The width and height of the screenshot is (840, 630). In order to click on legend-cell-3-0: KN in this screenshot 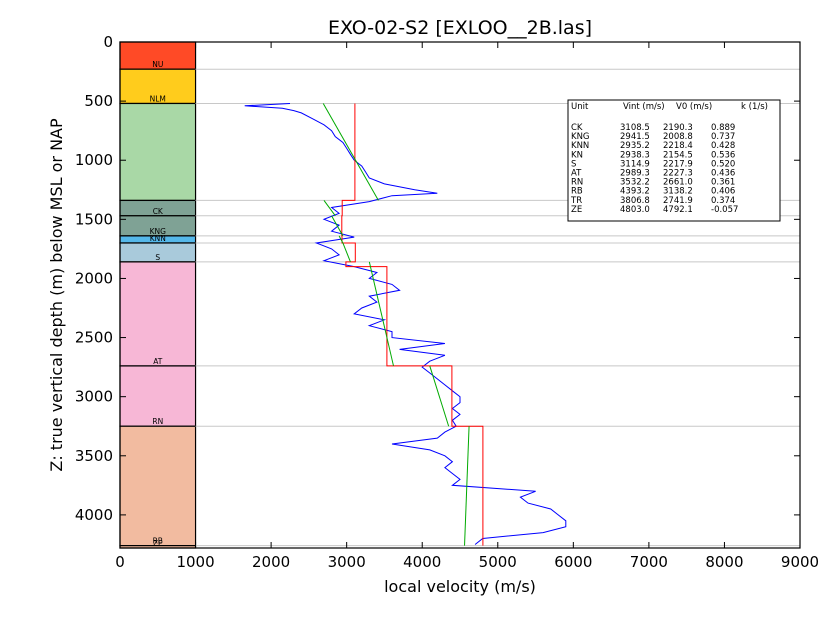, I will do `click(577, 155)`.